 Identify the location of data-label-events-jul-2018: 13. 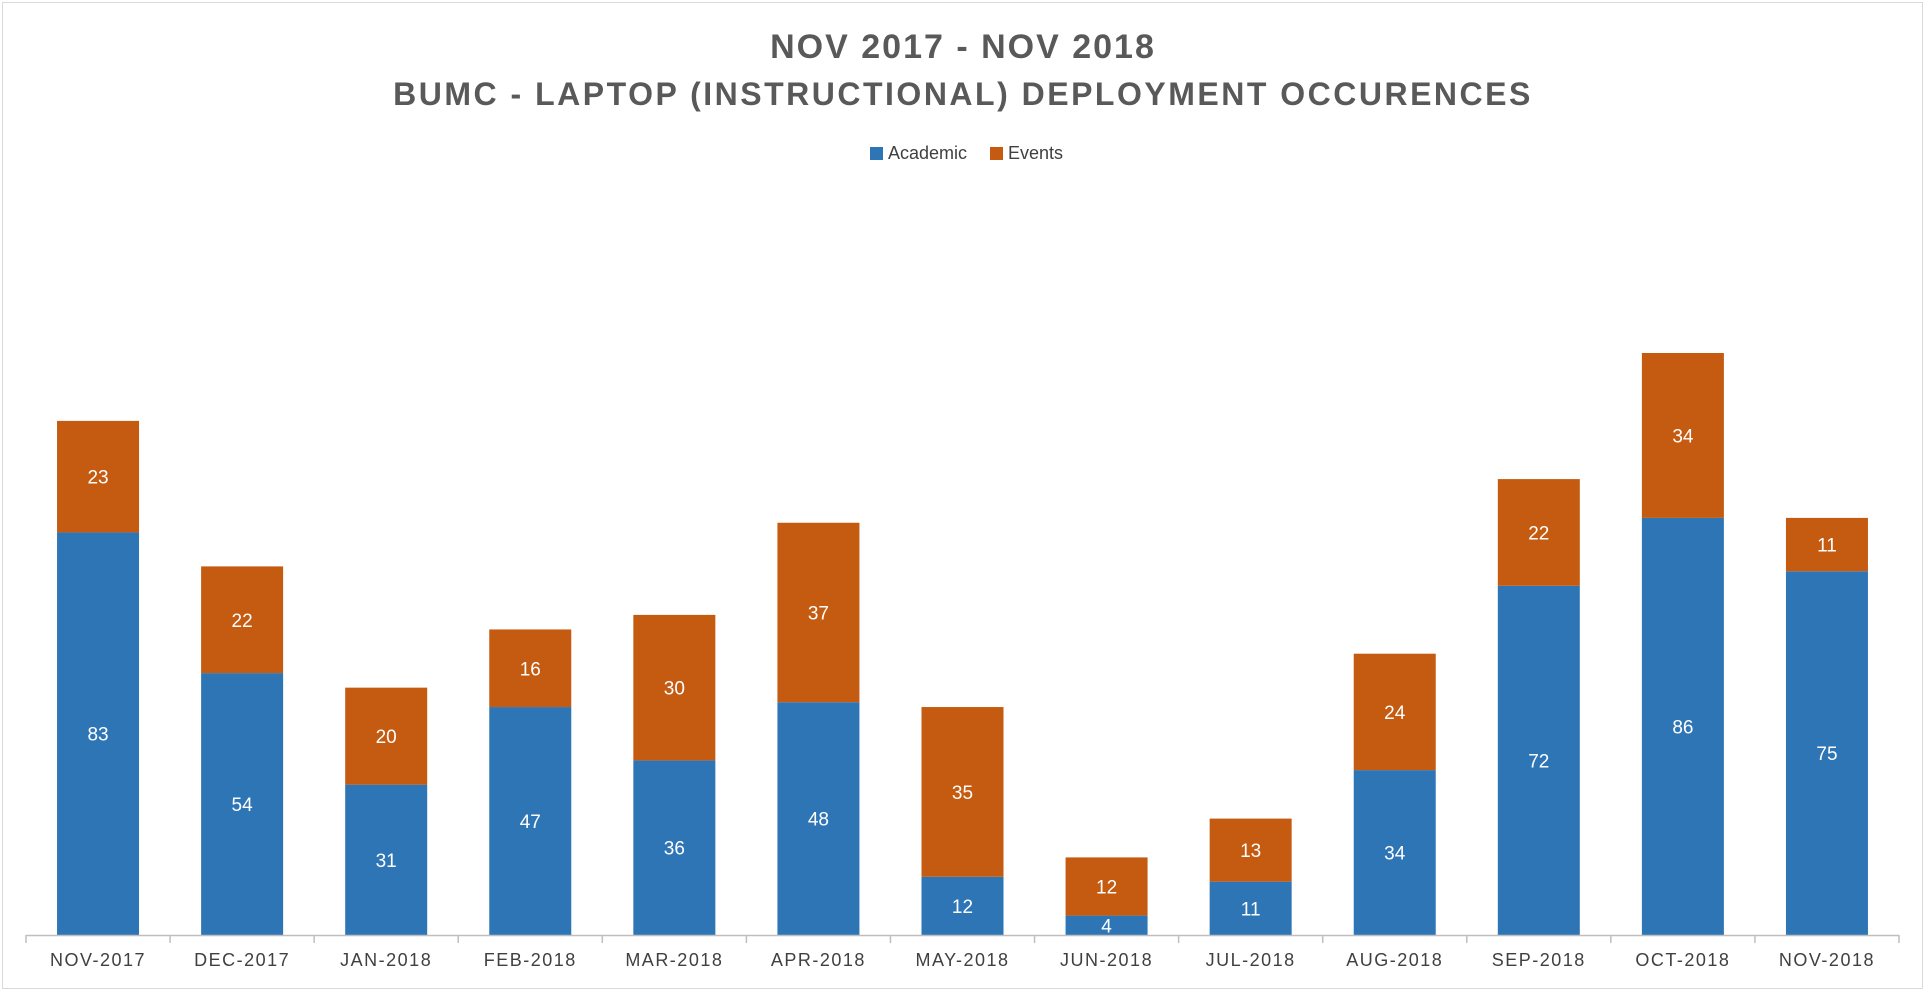
(1250, 851).